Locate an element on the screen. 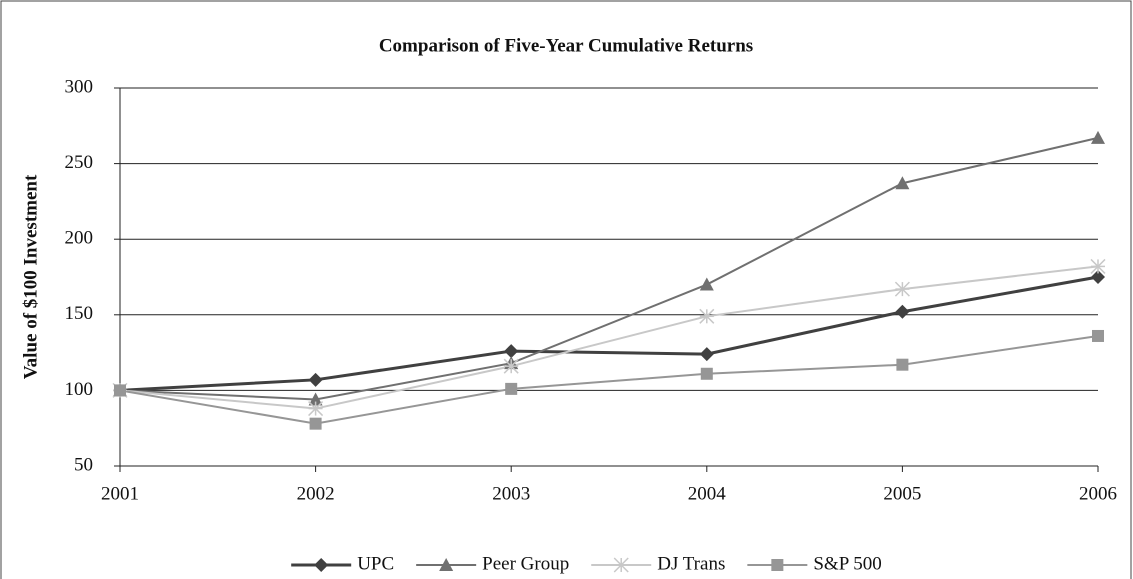 The image size is (1133, 579). y-tick-label: 150 is located at coordinates (79, 313).